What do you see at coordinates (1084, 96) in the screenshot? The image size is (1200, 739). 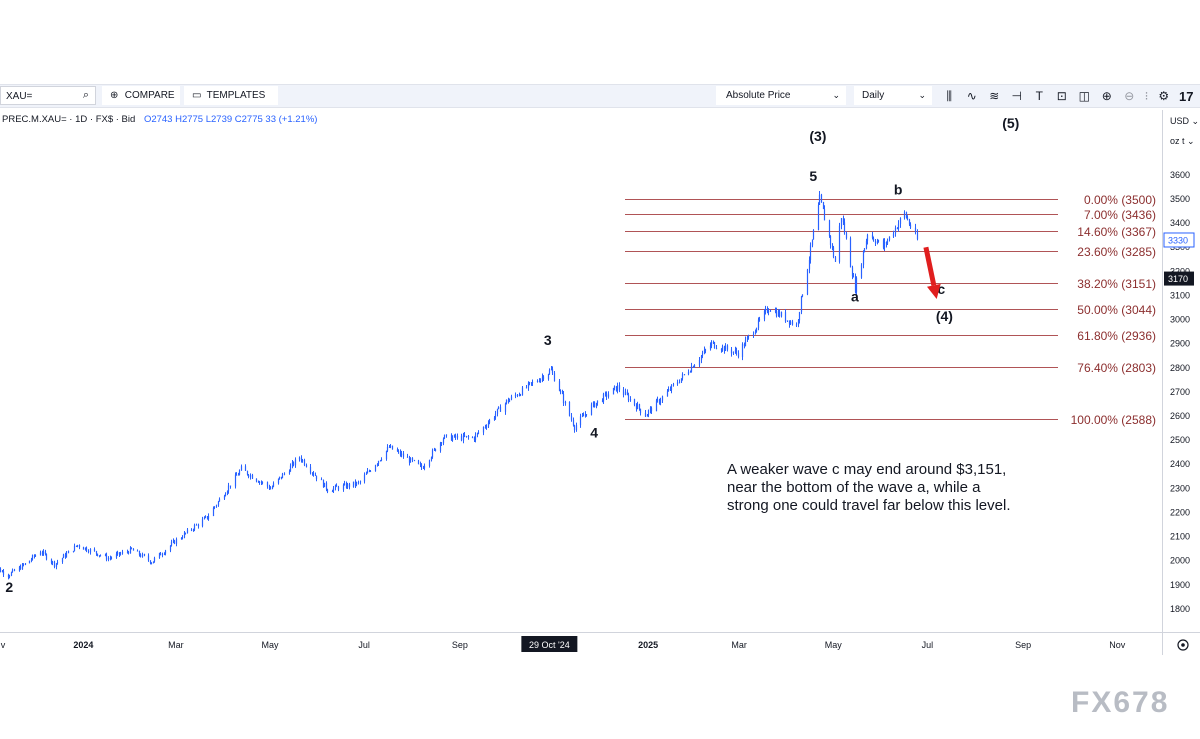 I see `shape-icon: ◫` at bounding box center [1084, 96].